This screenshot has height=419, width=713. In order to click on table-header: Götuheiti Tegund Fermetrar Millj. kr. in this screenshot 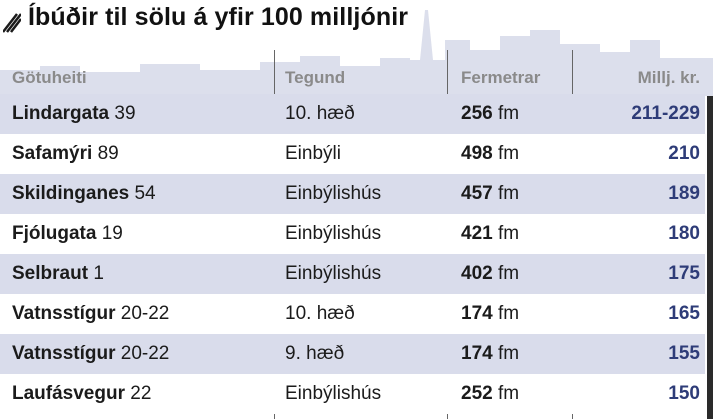, I will do `click(352, 78)`.